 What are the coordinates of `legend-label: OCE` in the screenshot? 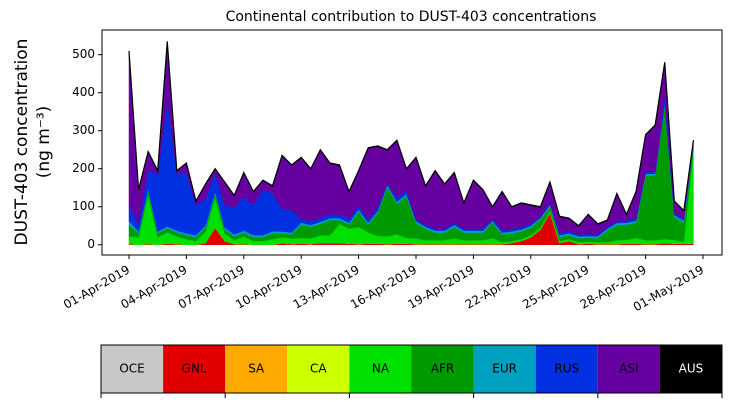 It's located at (131, 369).